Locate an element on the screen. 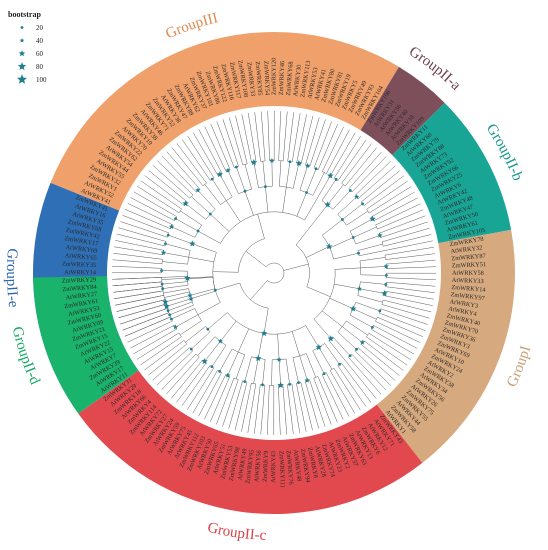 This screenshot has height=550, width=548. legend-label: 80 is located at coordinates (39, 66).